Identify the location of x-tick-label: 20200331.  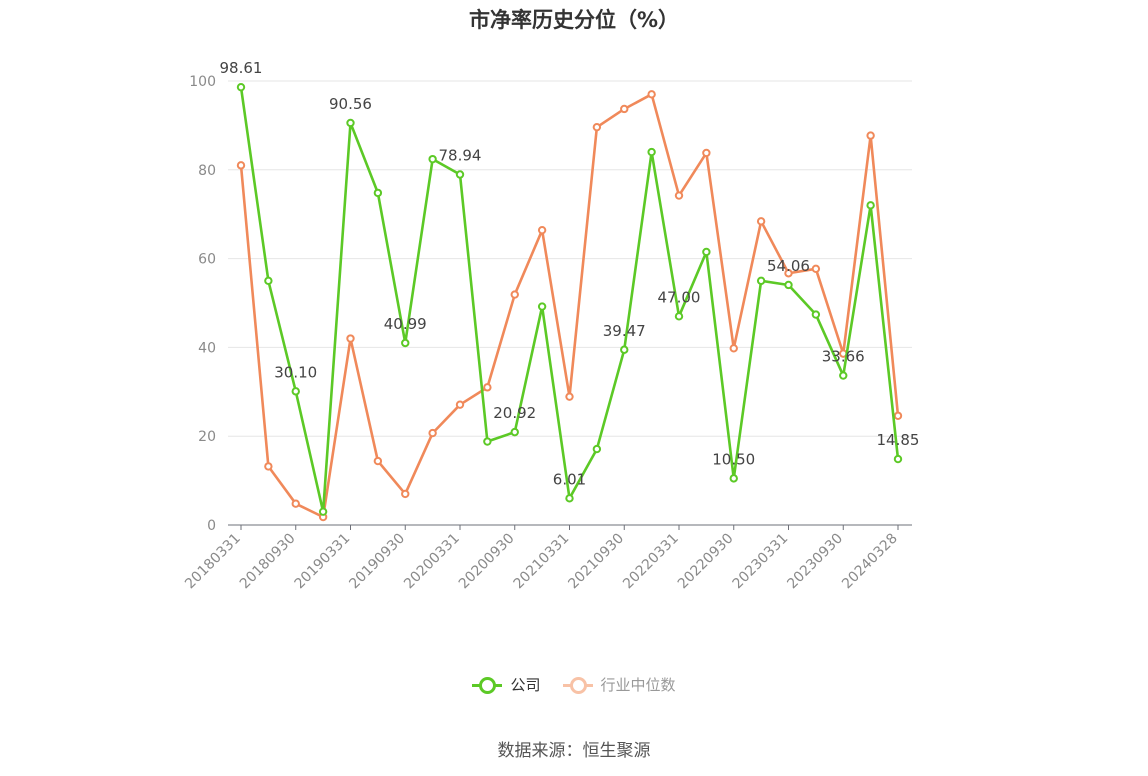
(432, 562).